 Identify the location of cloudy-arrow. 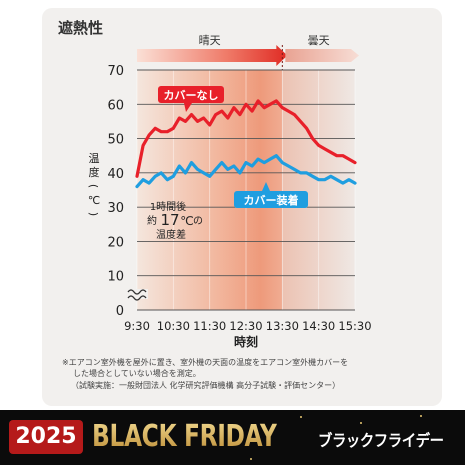
(322, 55).